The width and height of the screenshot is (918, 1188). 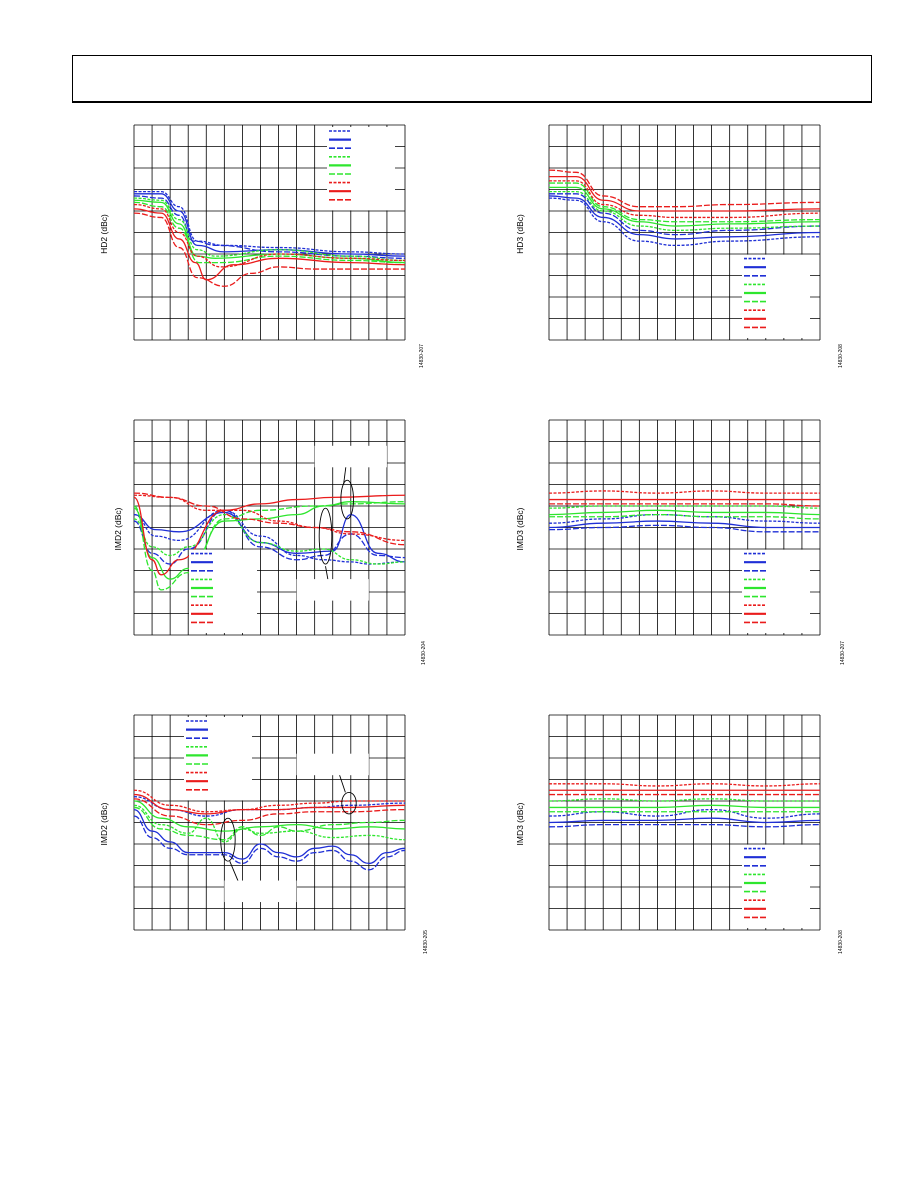 I want to click on imd3b-legend, so click(x=776, y=886).